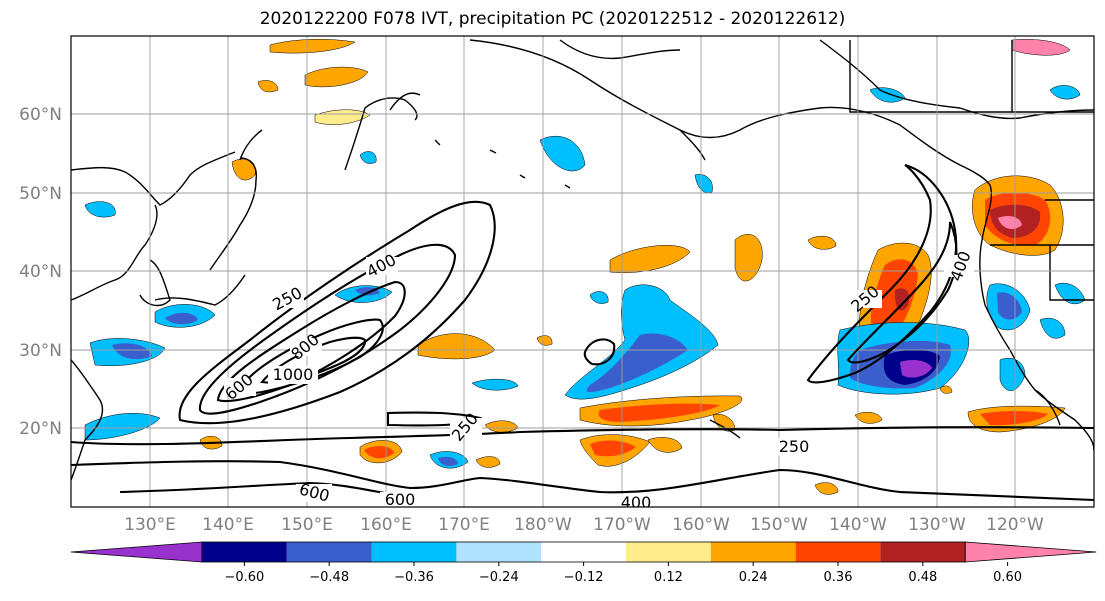 The width and height of the screenshot is (1105, 601). What do you see at coordinates (329, 577) in the screenshot?
I see `colorbar-tick-label: −0.48` at bounding box center [329, 577].